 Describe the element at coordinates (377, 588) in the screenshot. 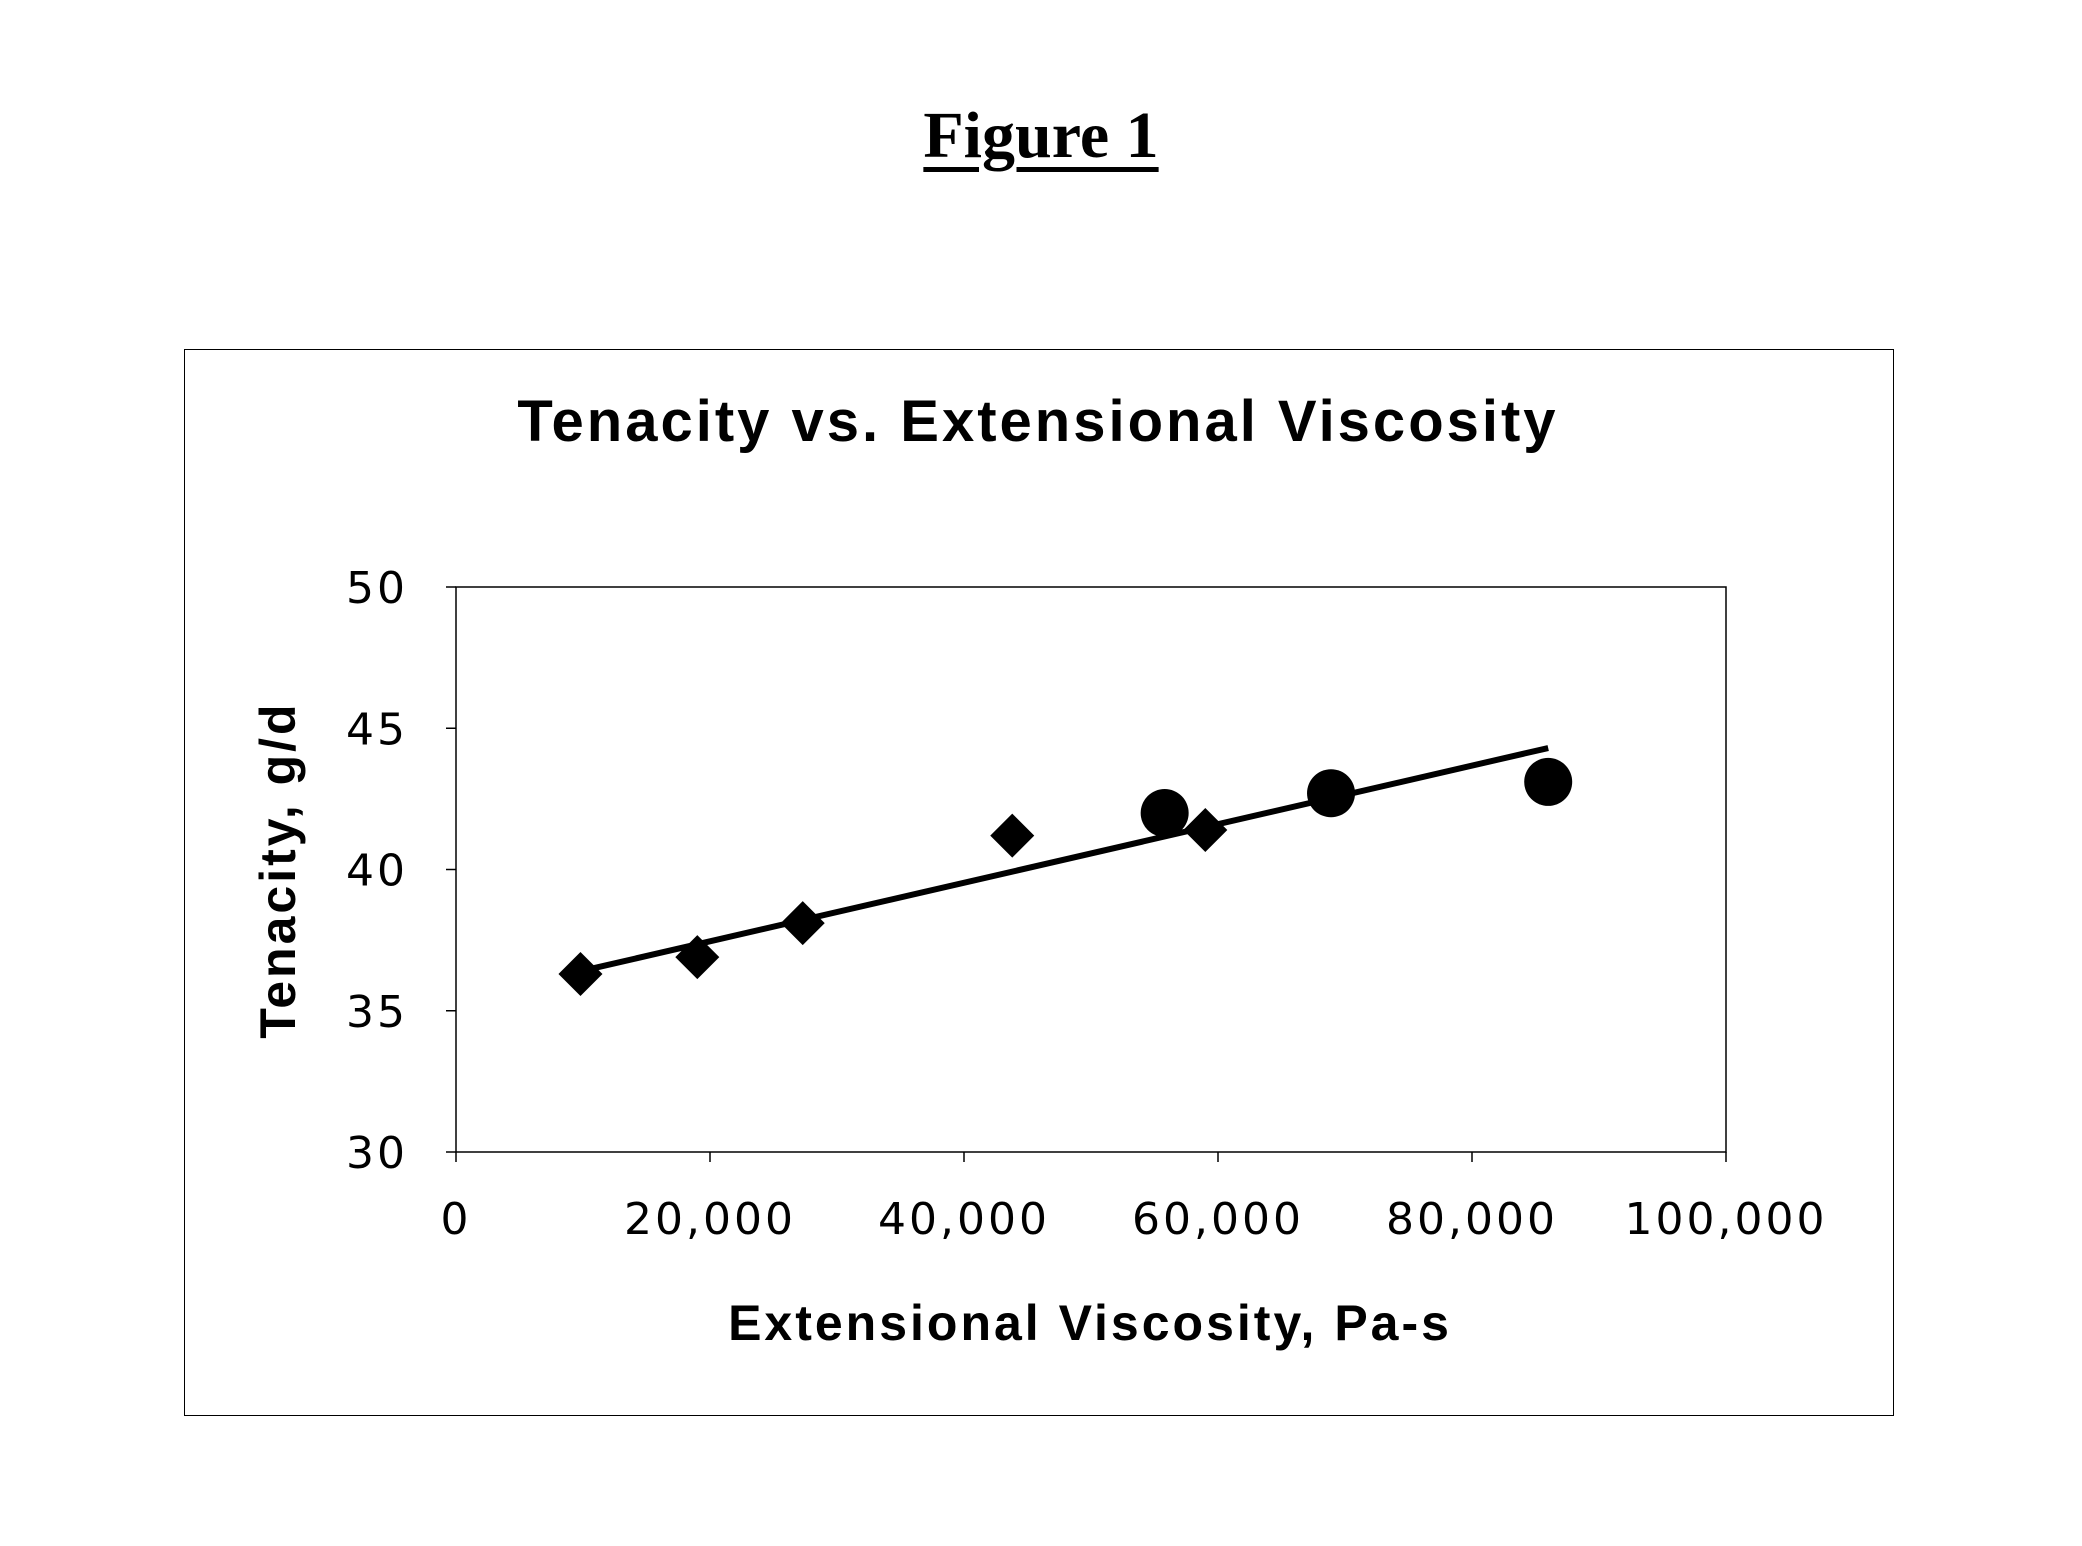

I see `y-tick-label: 50` at that location.